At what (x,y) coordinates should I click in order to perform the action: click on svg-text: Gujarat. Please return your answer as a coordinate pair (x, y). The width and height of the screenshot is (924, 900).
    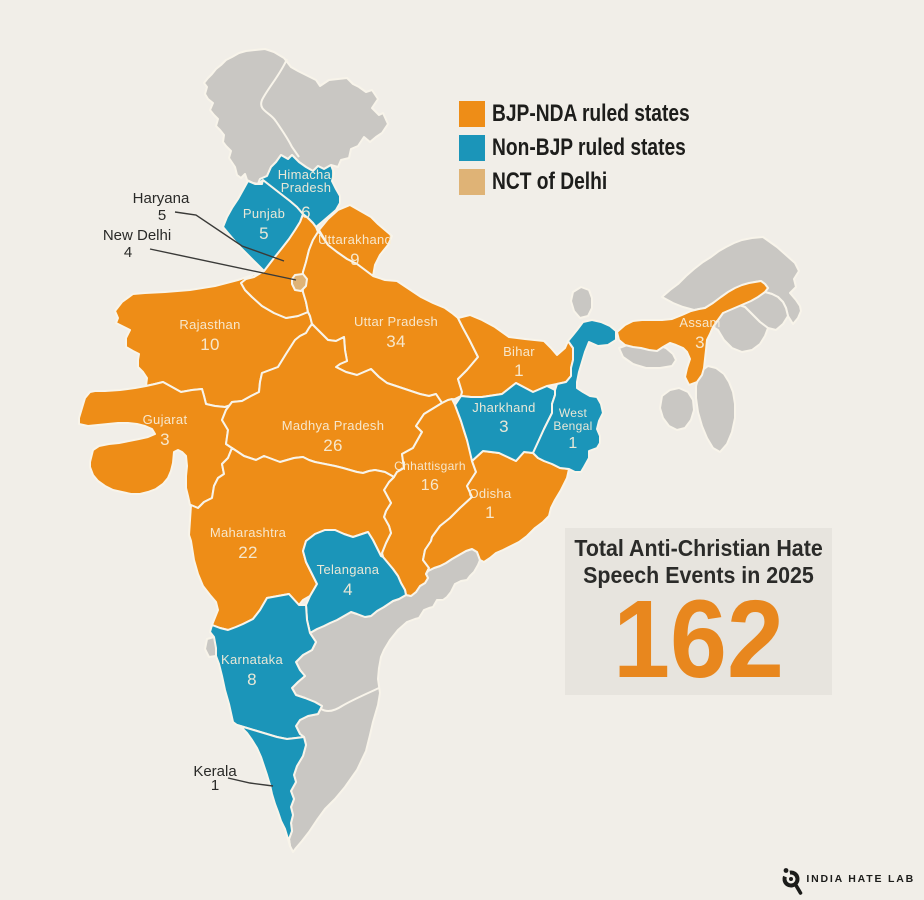
    Looking at the image, I should click on (165, 419).